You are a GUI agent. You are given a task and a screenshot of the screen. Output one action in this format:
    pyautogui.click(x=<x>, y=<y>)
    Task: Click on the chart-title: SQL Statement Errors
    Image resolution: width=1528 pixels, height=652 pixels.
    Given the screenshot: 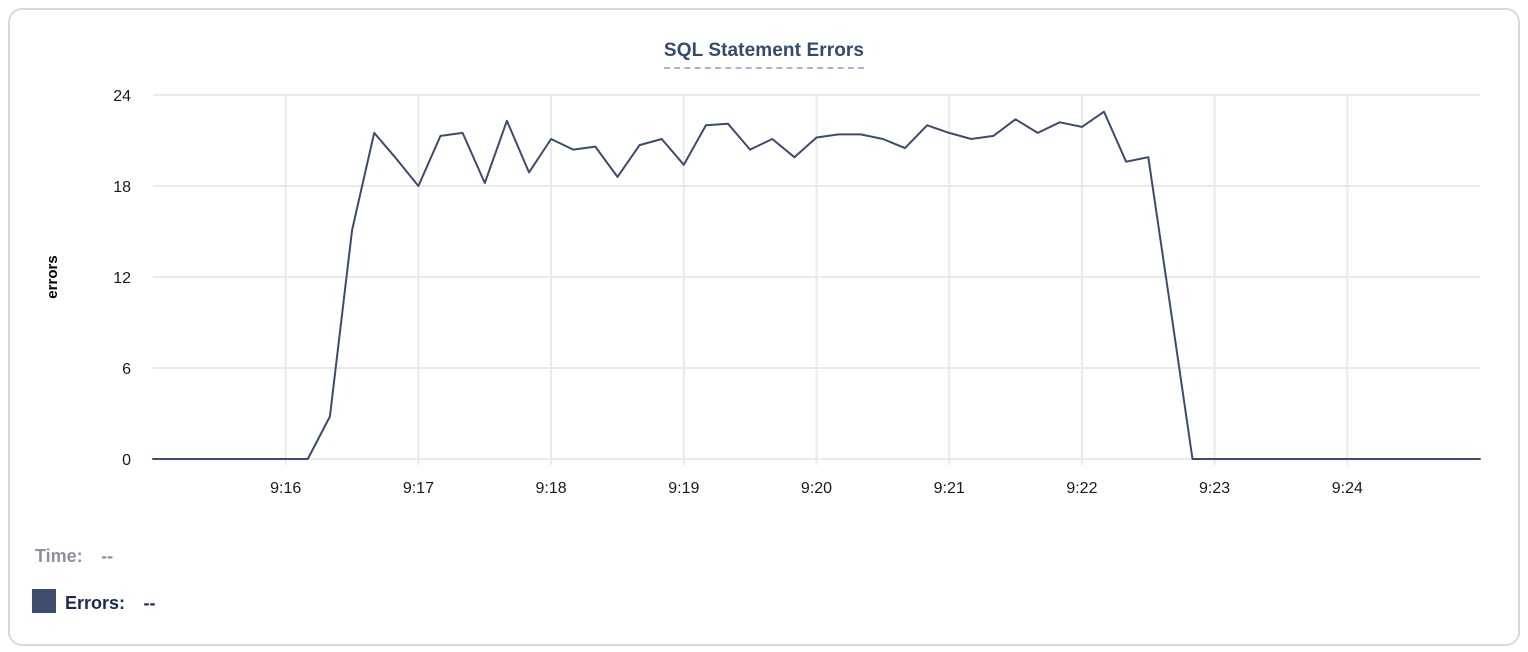 What is the action you would take?
    pyautogui.click(x=764, y=54)
    